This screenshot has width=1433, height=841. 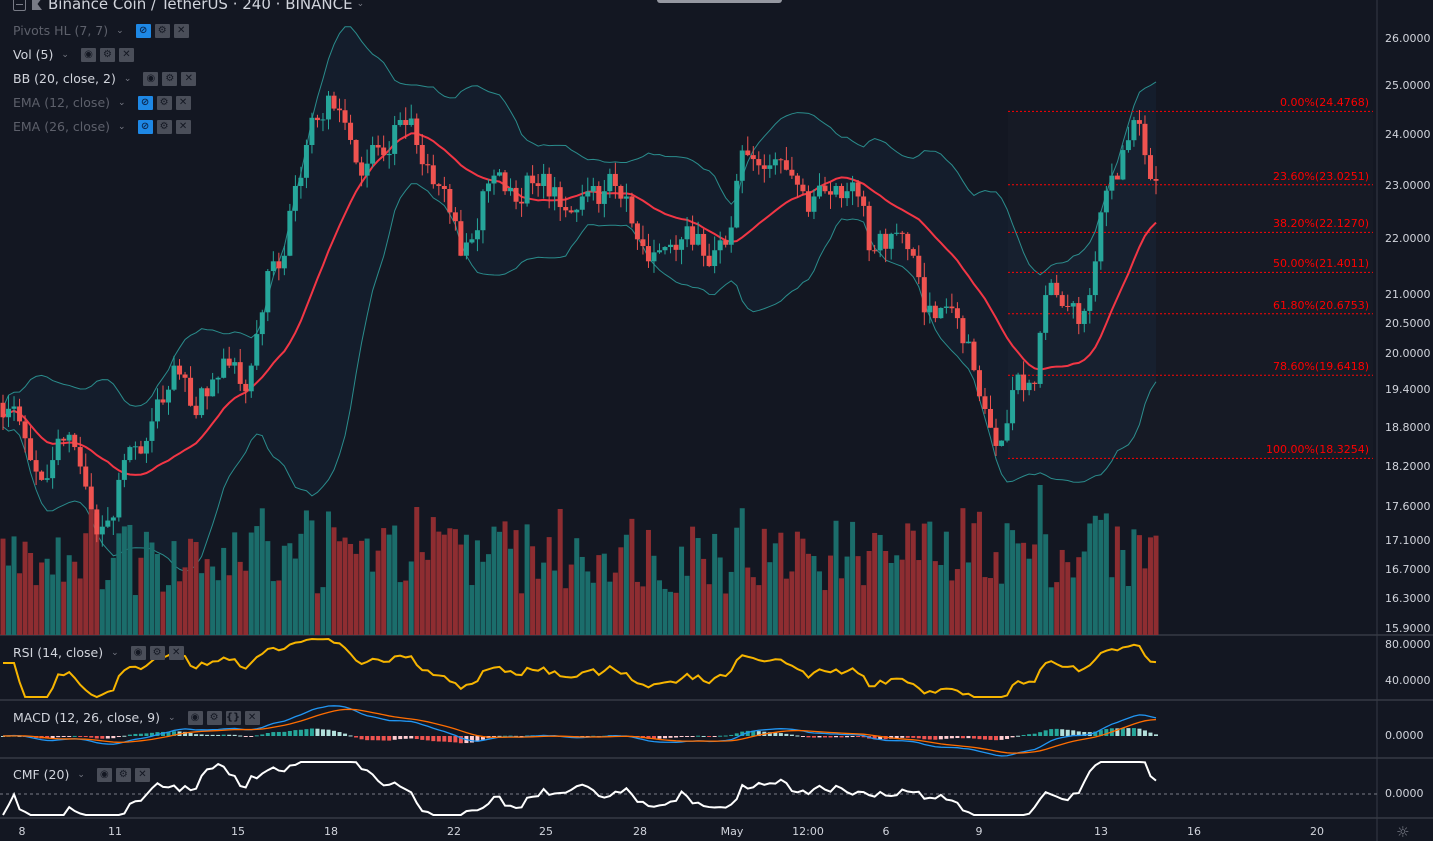 What do you see at coordinates (719, 1) in the screenshot?
I see `top-toolbar-handle` at bounding box center [719, 1].